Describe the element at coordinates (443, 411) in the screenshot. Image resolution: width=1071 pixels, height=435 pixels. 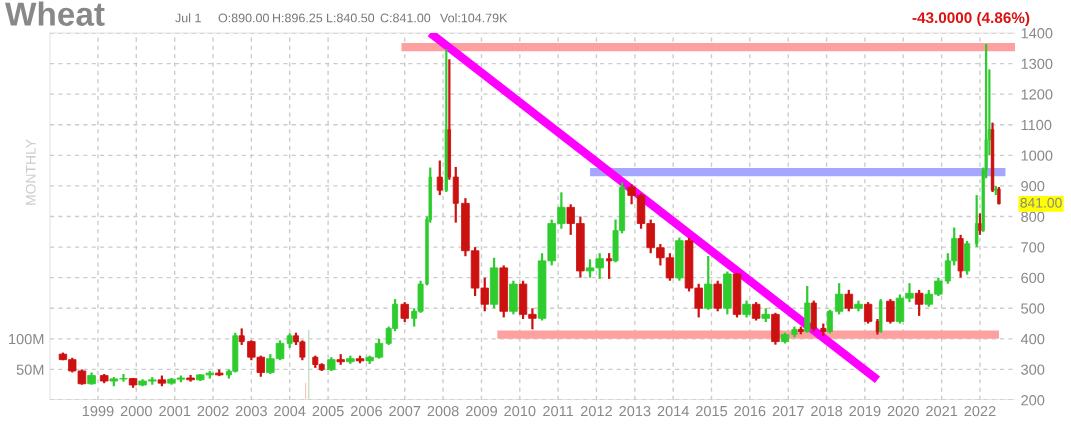
I see `x-tick-label: 2008` at that location.